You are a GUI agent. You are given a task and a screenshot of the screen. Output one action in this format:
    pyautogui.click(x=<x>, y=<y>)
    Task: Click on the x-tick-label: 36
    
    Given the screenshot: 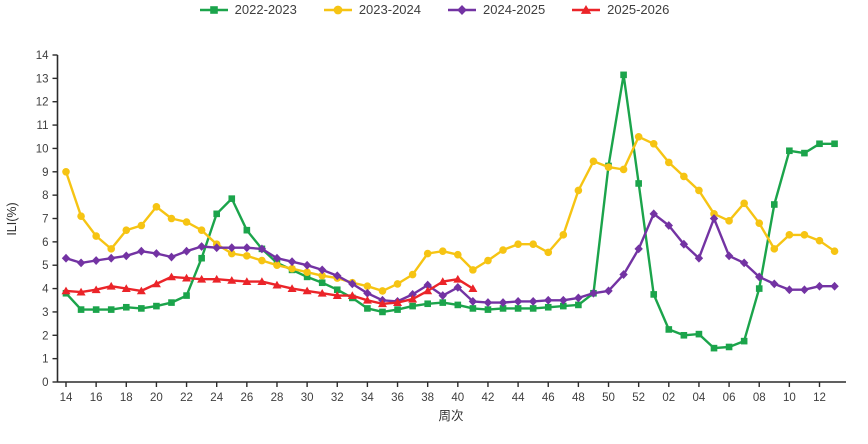 What is the action you would take?
    pyautogui.click(x=397, y=398)
    